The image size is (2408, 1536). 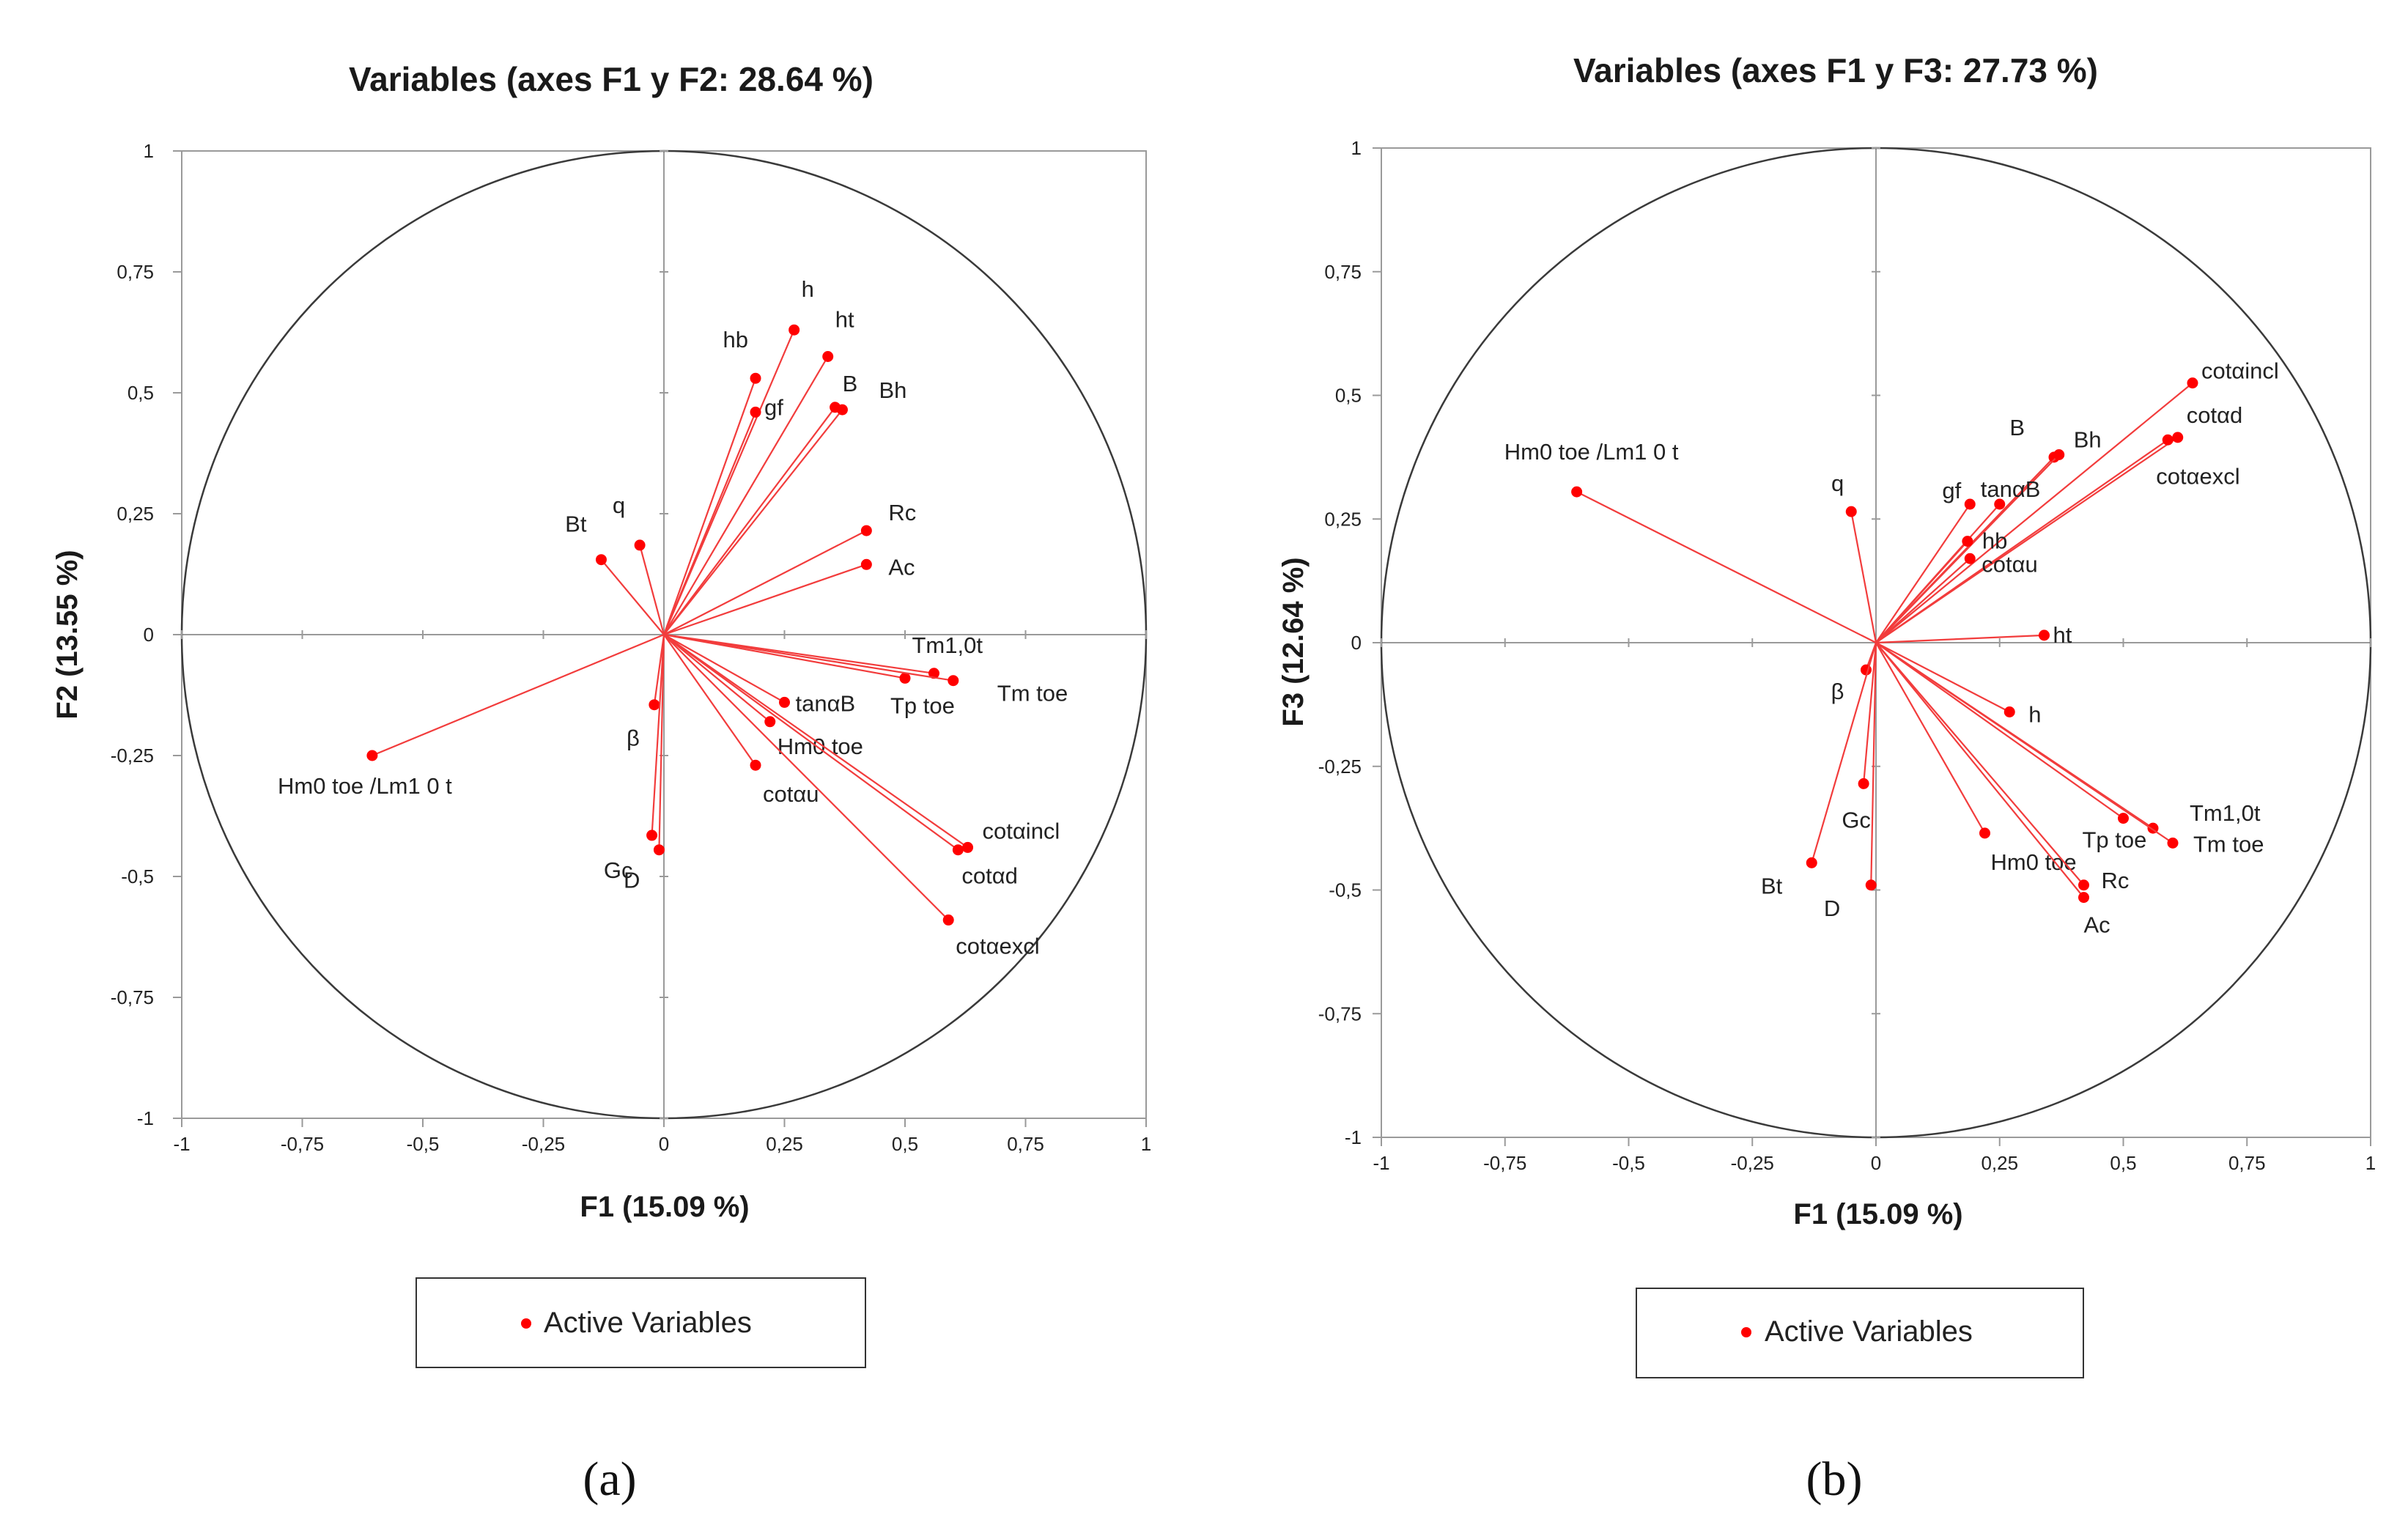 What do you see at coordinates (664, 1207) in the screenshot?
I see `x-axis-label-a: F1 (15.09 %)` at bounding box center [664, 1207].